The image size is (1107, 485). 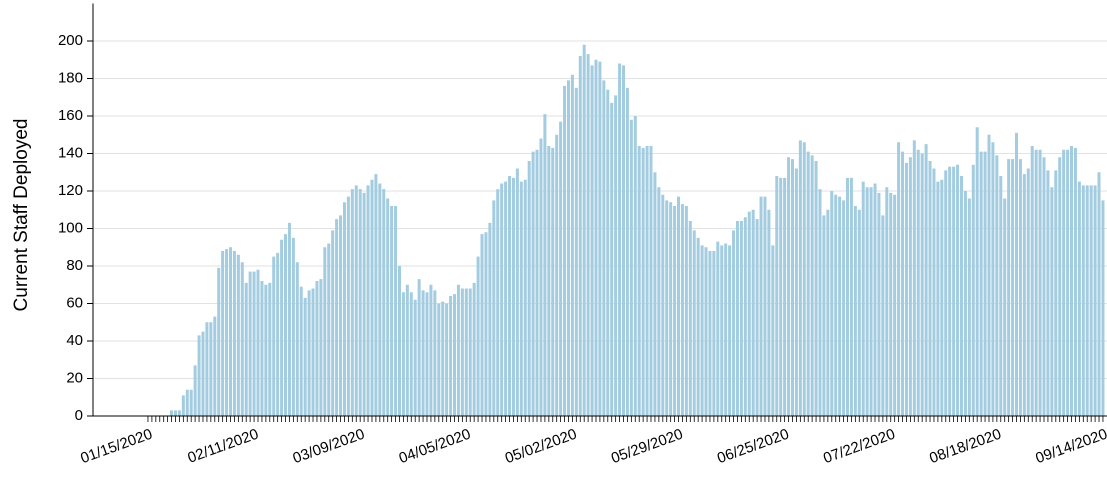 What do you see at coordinates (70, 40) in the screenshot?
I see `y-tick-label: 200` at bounding box center [70, 40].